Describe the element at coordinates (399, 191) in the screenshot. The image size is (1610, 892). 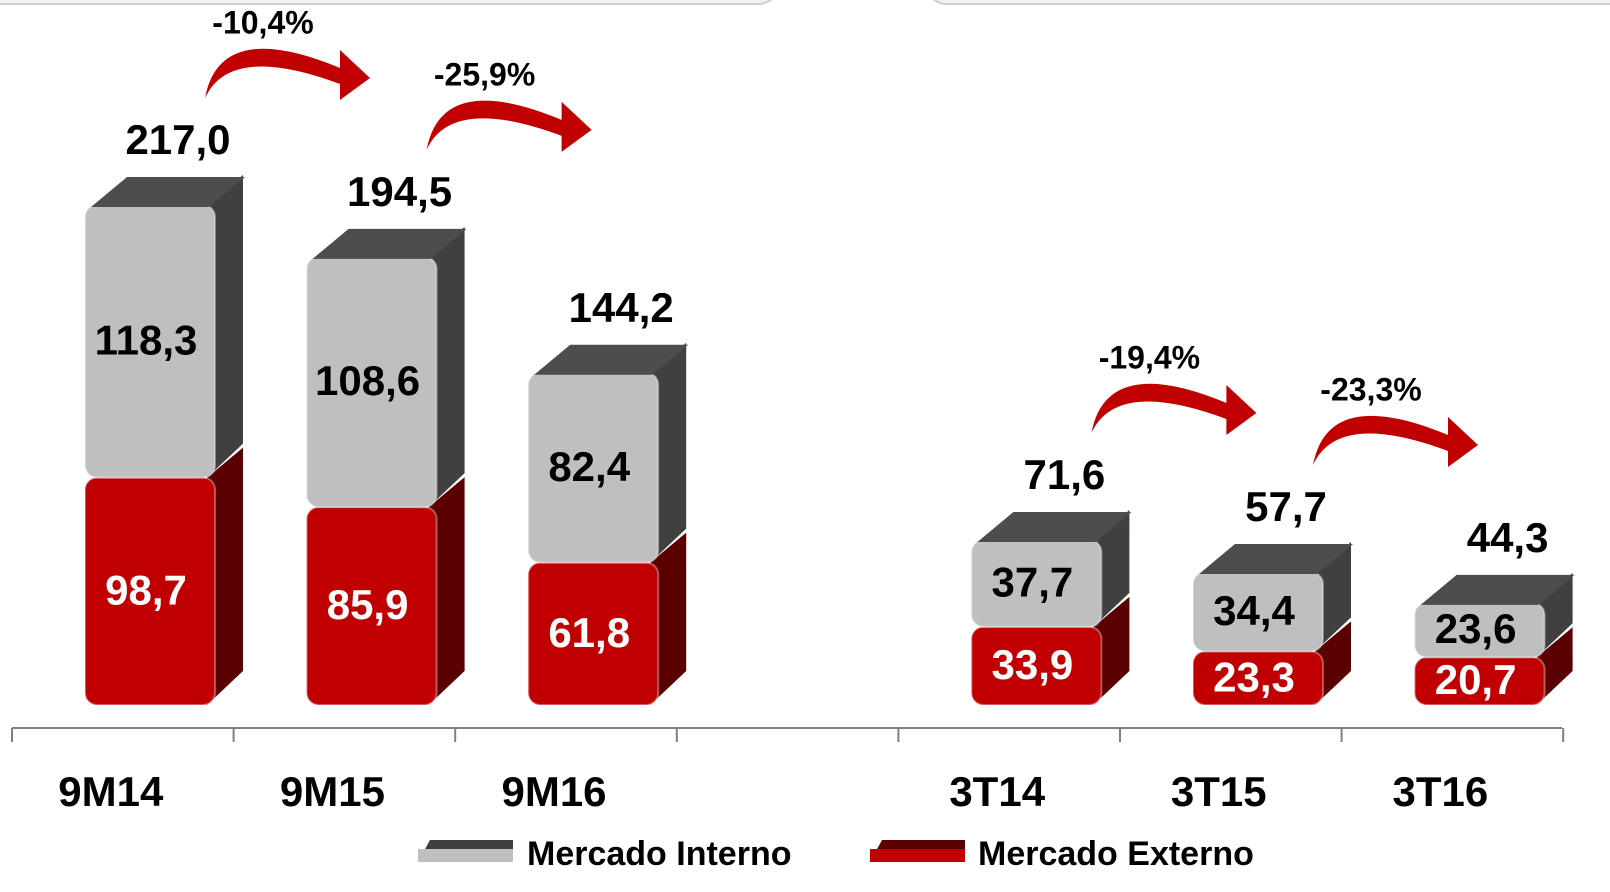
I see `total-label: 194,5` at that location.